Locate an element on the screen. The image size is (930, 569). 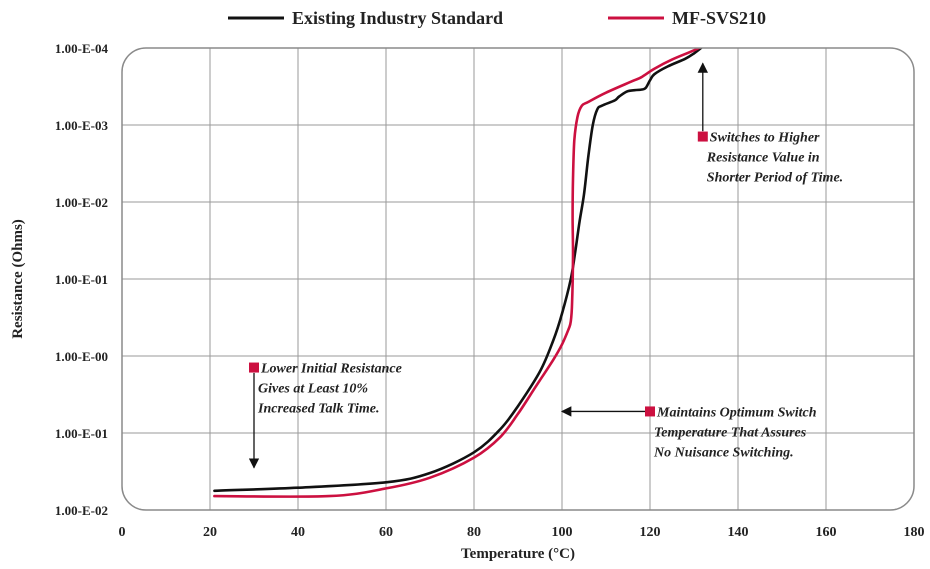
x-tick-label: 80 is located at coordinates (474, 532).